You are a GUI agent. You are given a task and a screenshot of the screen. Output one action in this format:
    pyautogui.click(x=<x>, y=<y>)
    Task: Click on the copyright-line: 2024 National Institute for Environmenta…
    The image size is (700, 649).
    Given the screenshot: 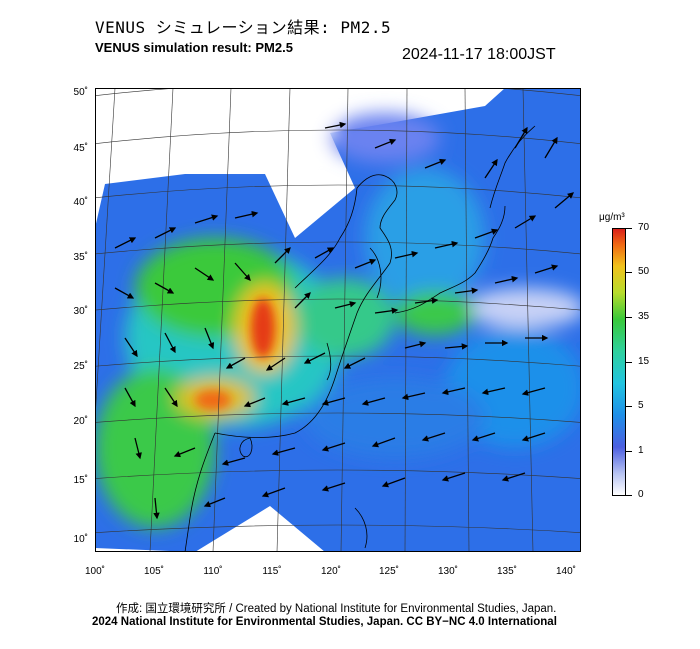 What is the action you would take?
    pyautogui.click(x=324, y=622)
    